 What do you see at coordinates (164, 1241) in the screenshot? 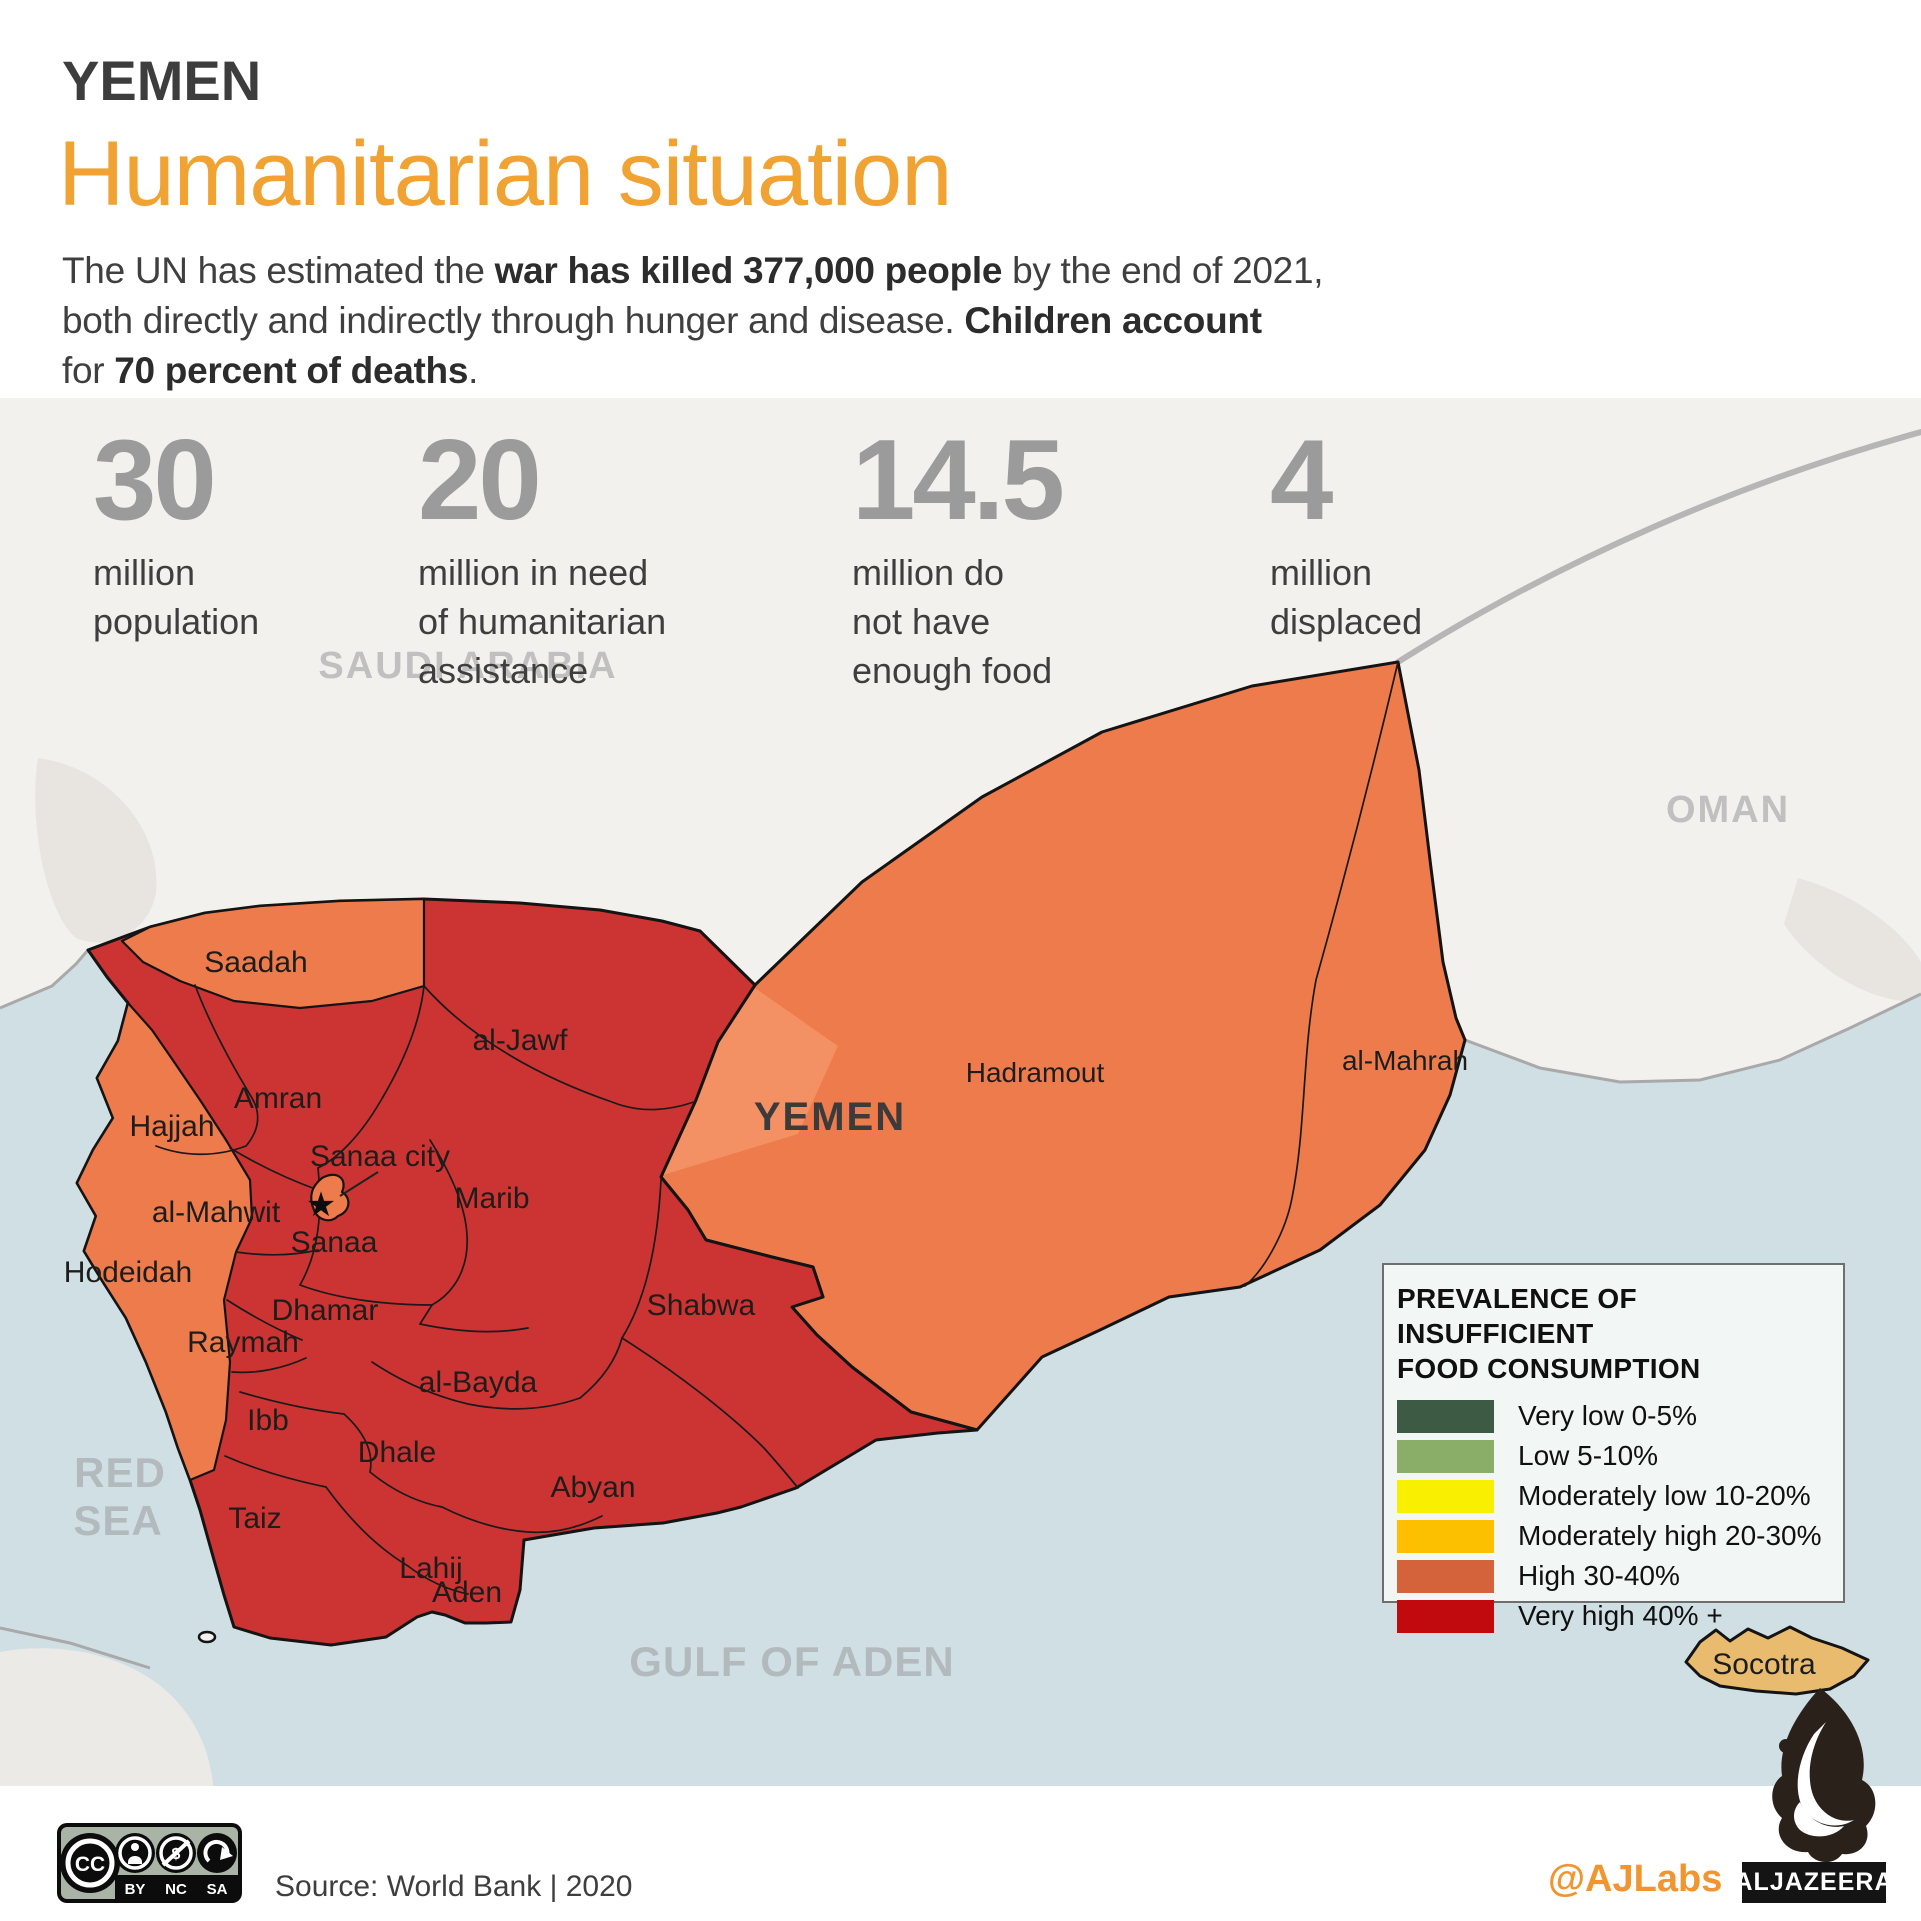
I see `region-hodeidah` at bounding box center [164, 1241].